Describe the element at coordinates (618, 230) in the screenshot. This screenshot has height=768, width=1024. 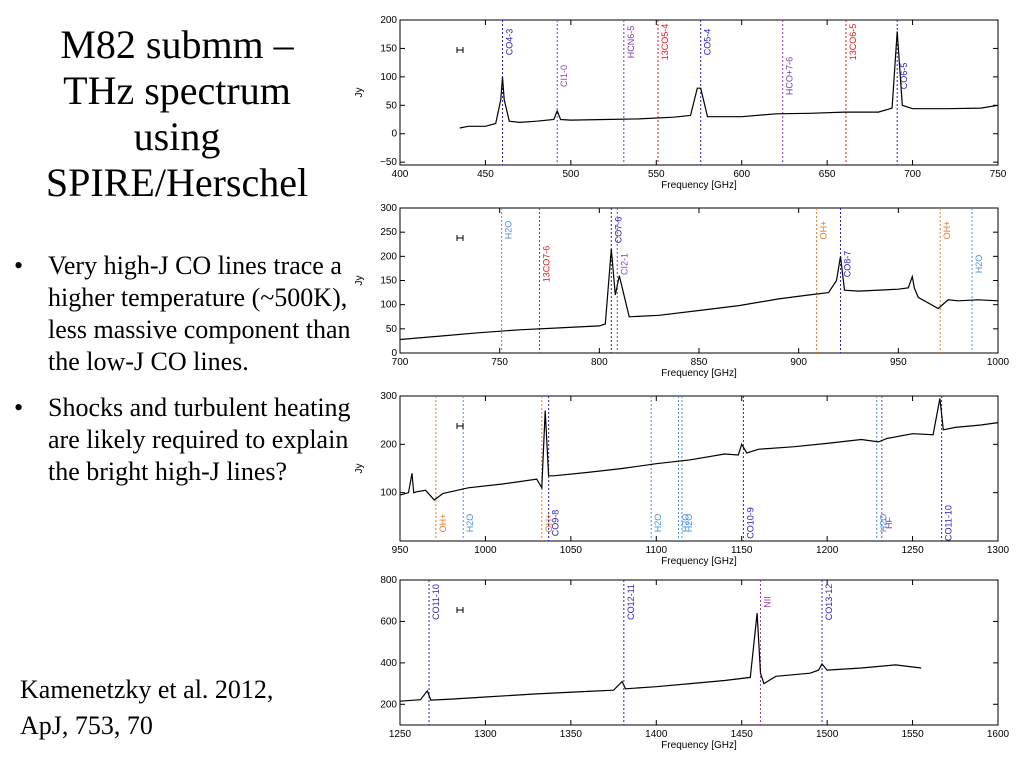
I see `line-label: CO7-6` at that location.